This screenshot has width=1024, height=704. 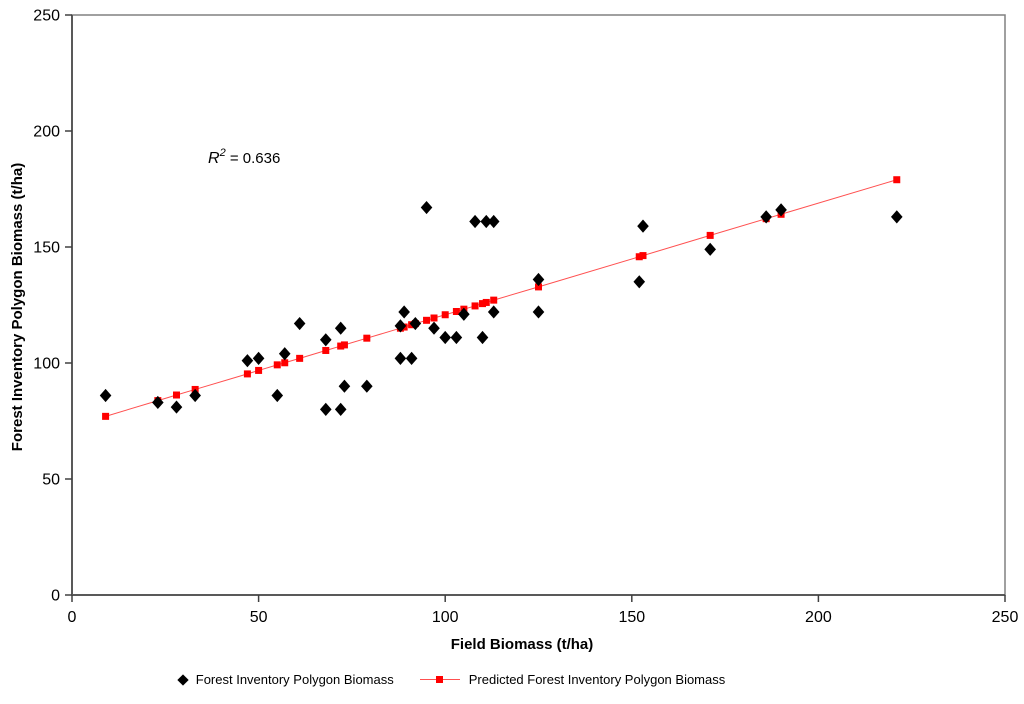 What do you see at coordinates (46, 364) in the screenshot?
I see `y-tick-label: 100` at bounding box center [46, 364].